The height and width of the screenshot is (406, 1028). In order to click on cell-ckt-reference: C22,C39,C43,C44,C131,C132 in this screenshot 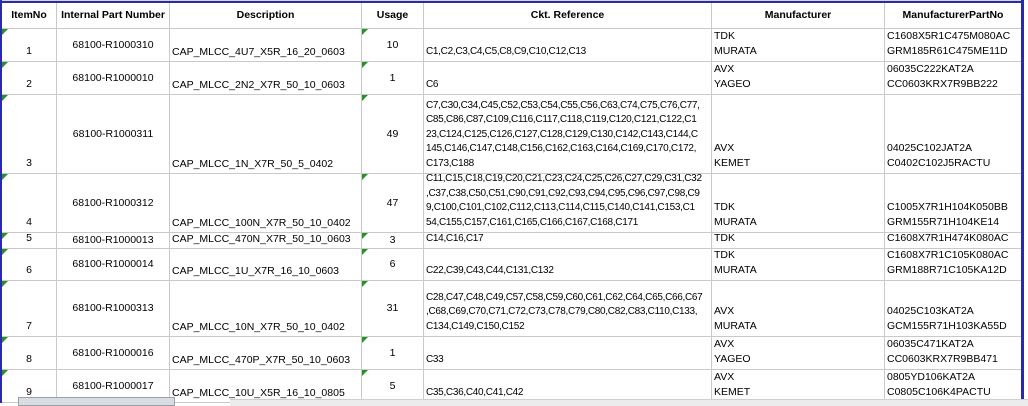, I will do `click(568, 265)`.